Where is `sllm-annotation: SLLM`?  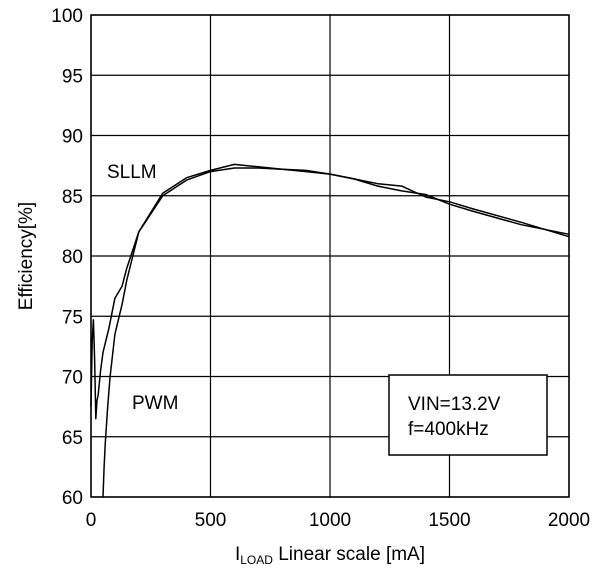 sllm-annotation: SLLM is located at coordinates (132, 172).